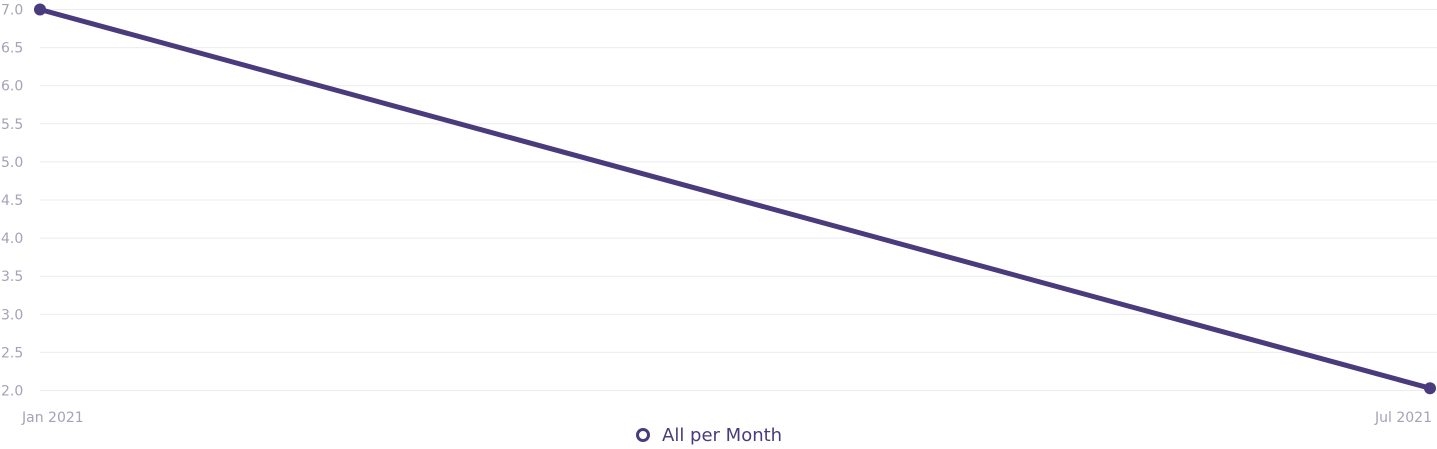  What do you see at coordinates (1403, 418) in the screenshot?
I see `x-tick-label: Jul 2021` at bounding box center [1403, 418].